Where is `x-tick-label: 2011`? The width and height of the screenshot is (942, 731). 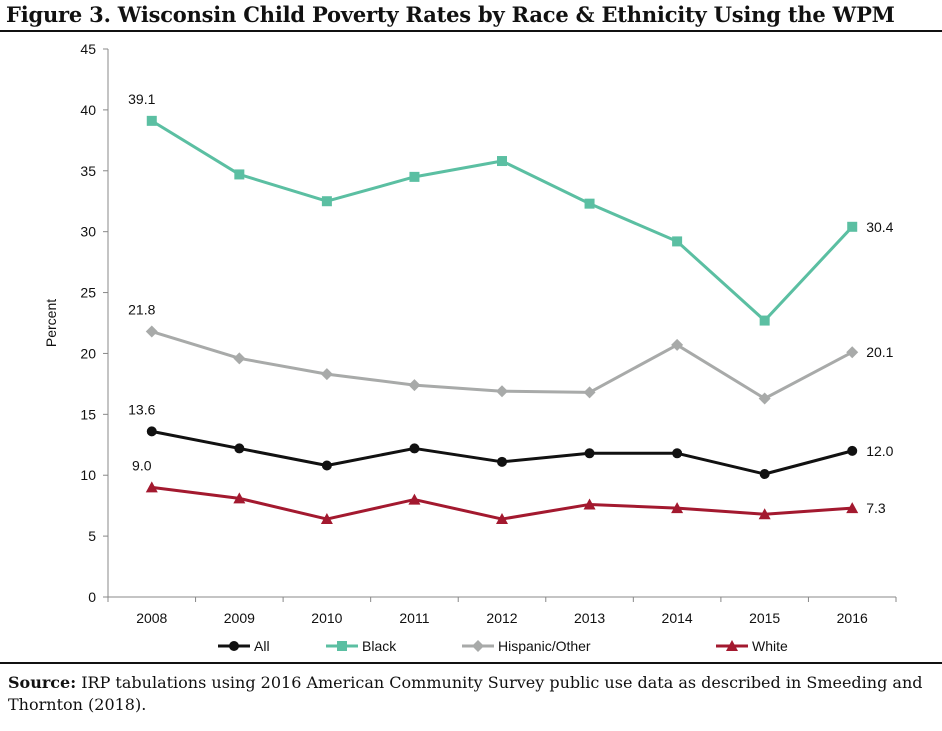
x-tick-label: 2011 is located at coordinates (414, 618).